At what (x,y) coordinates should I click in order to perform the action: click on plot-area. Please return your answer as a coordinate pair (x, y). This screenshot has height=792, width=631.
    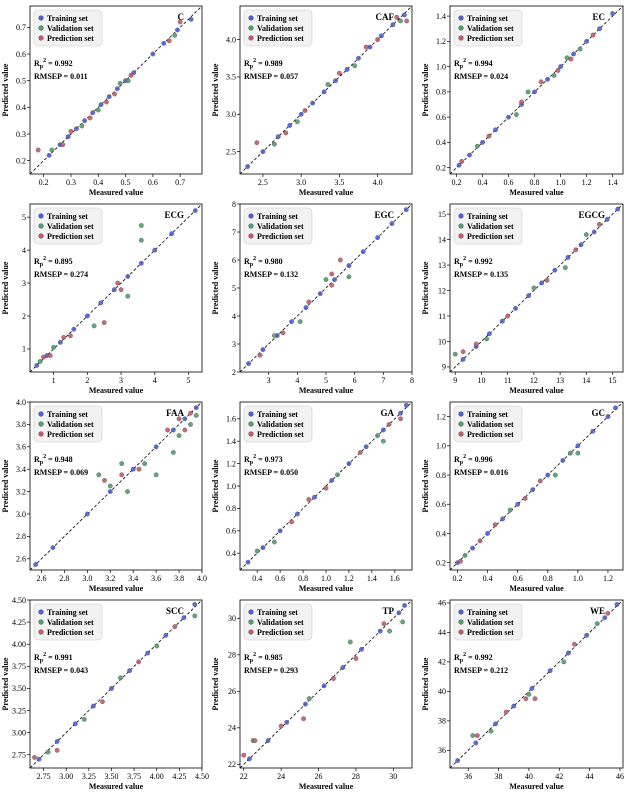
    Looking at the image, I should click on (116, 486).